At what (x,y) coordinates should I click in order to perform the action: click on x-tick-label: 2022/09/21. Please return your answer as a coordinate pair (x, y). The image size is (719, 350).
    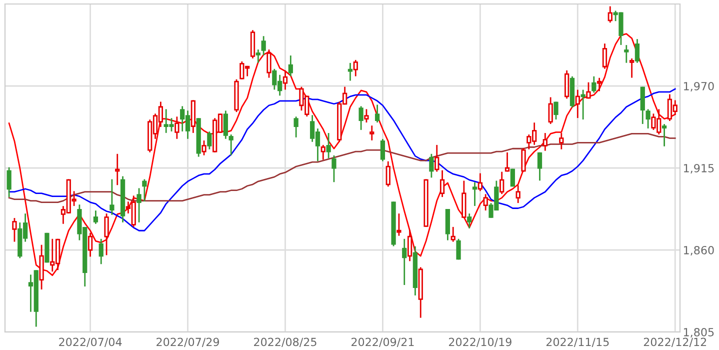
    Looking at the image, I should click on (383, 343).